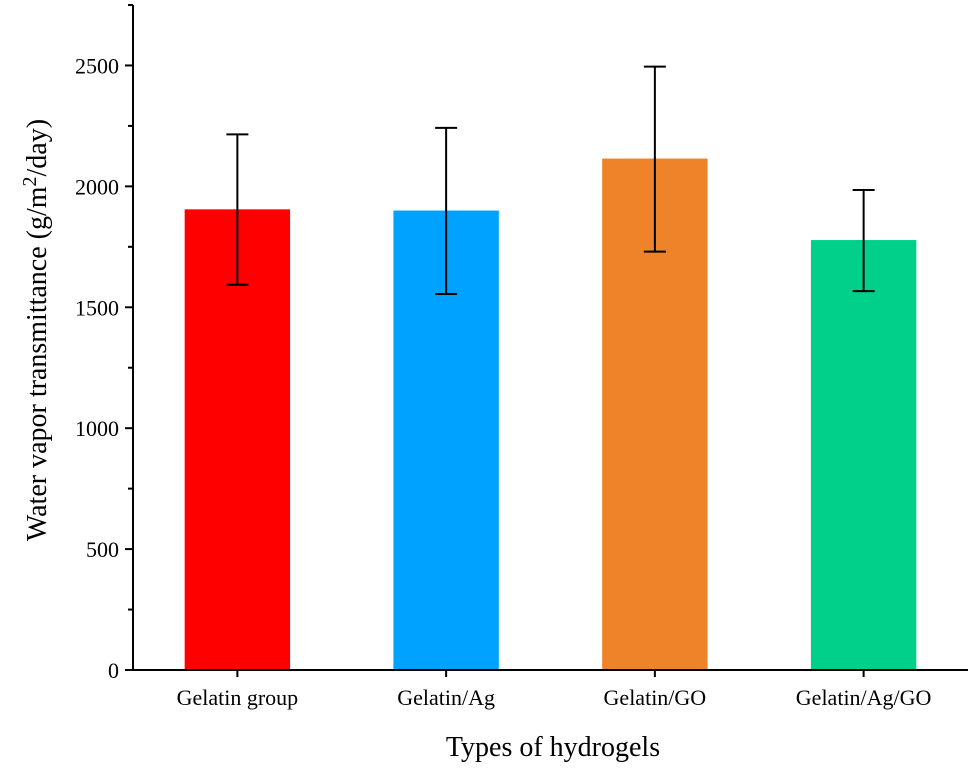 The width and height of the screenshot is (968, 772). Describe the element at coordinates (238, 697) in the screenshot. I see `x-tick-label: Gelatin group` at that location.